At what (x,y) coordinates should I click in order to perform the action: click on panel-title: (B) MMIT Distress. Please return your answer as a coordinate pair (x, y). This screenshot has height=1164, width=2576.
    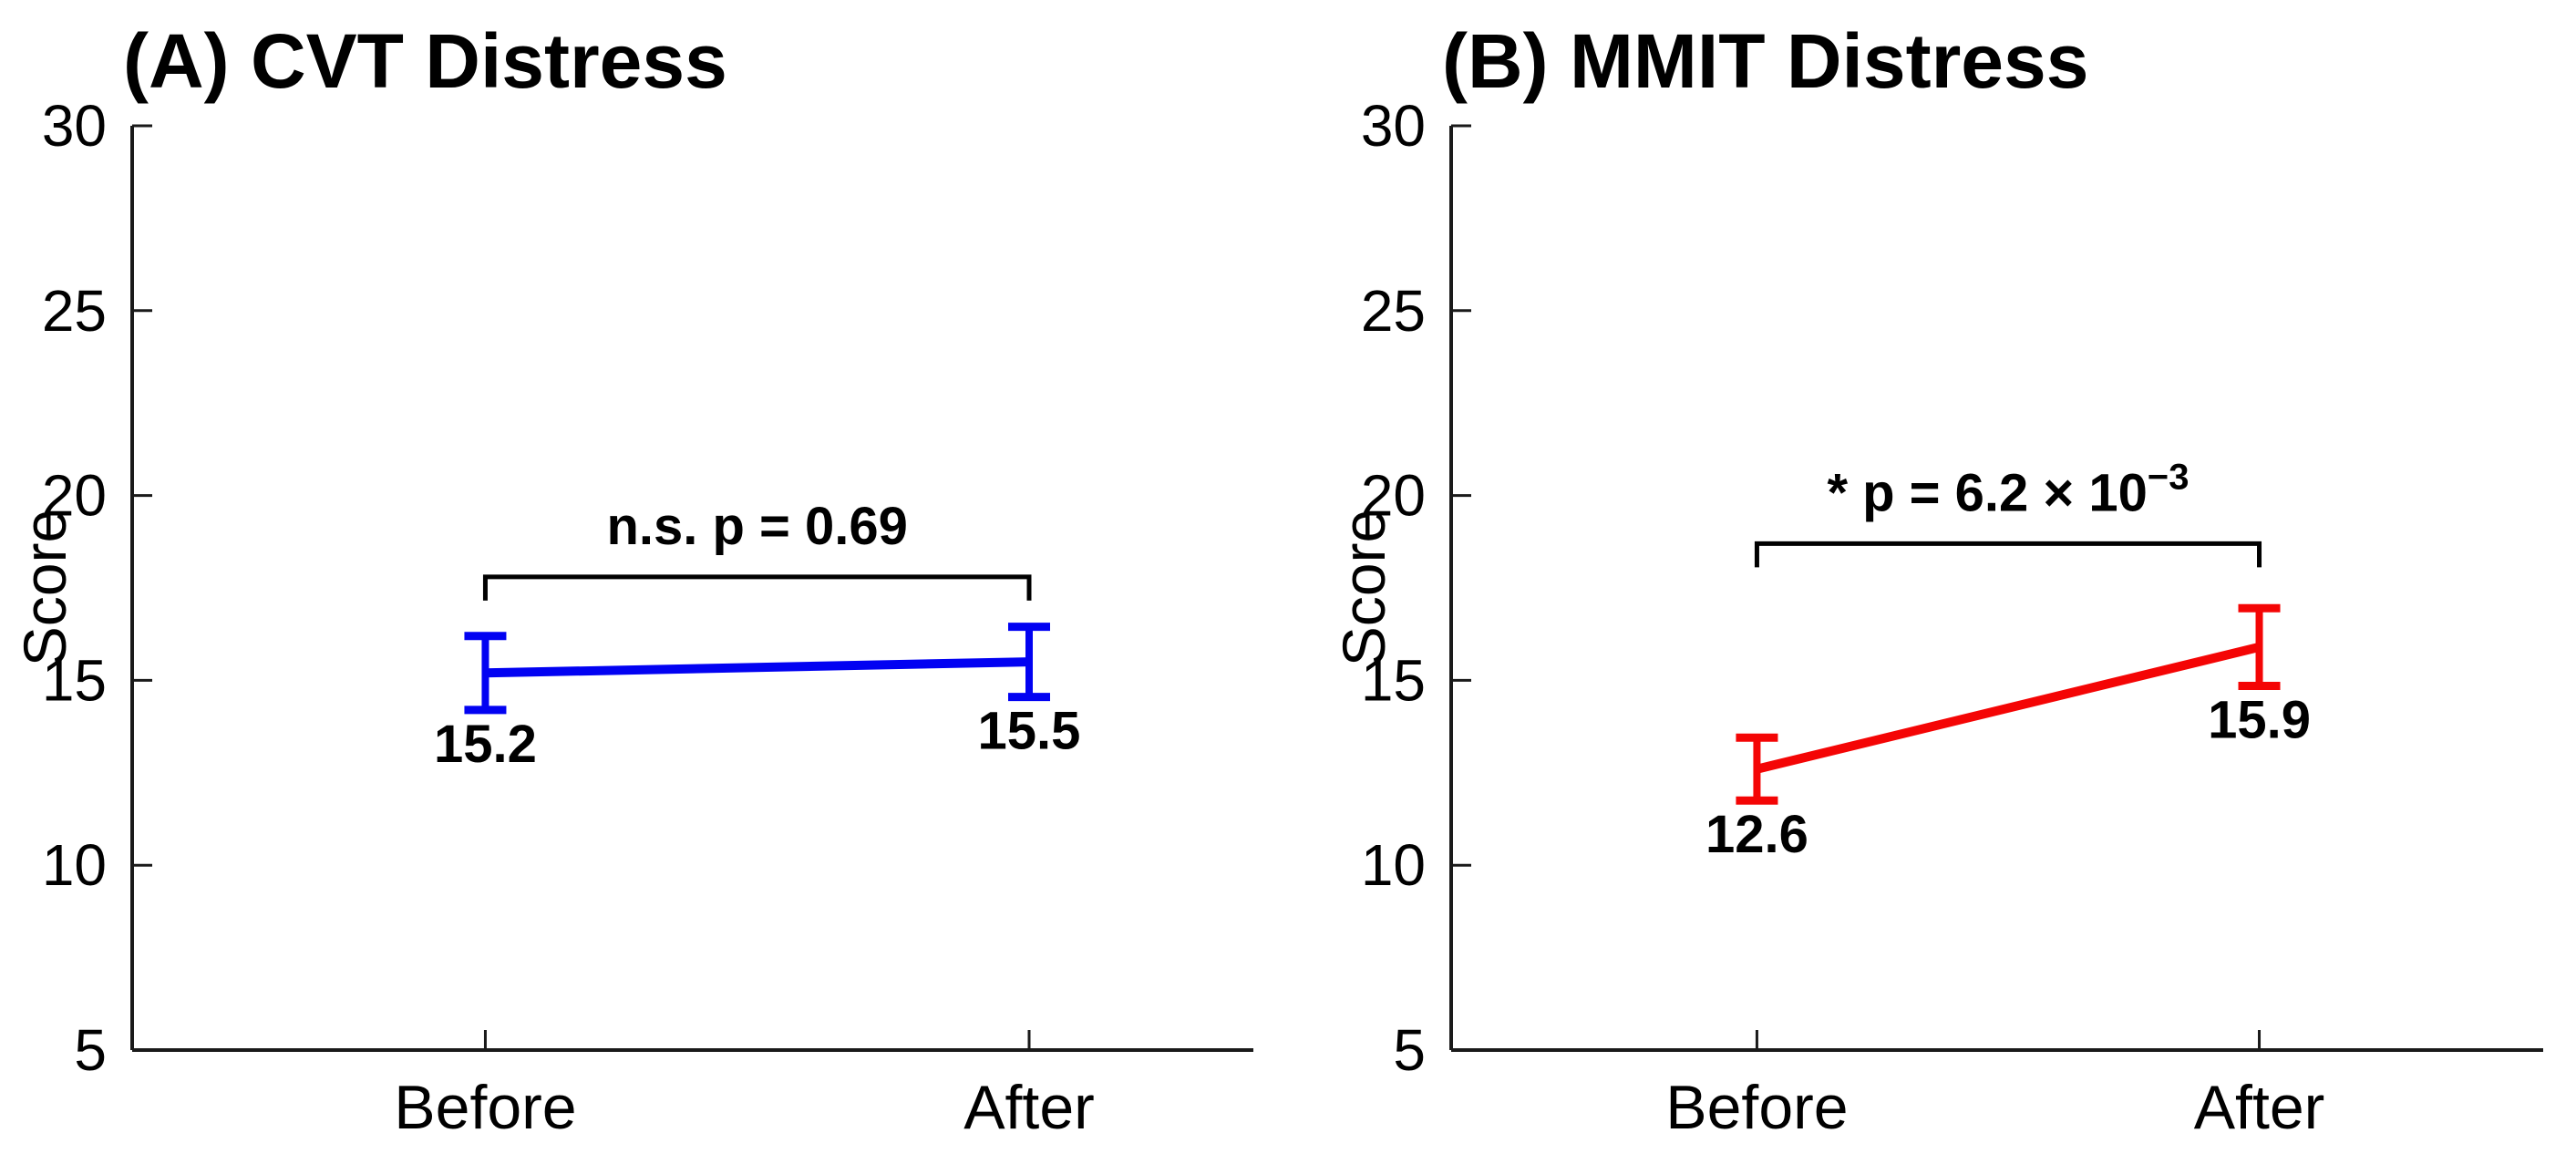
    Looking at the image, I should click on (1765, 61).